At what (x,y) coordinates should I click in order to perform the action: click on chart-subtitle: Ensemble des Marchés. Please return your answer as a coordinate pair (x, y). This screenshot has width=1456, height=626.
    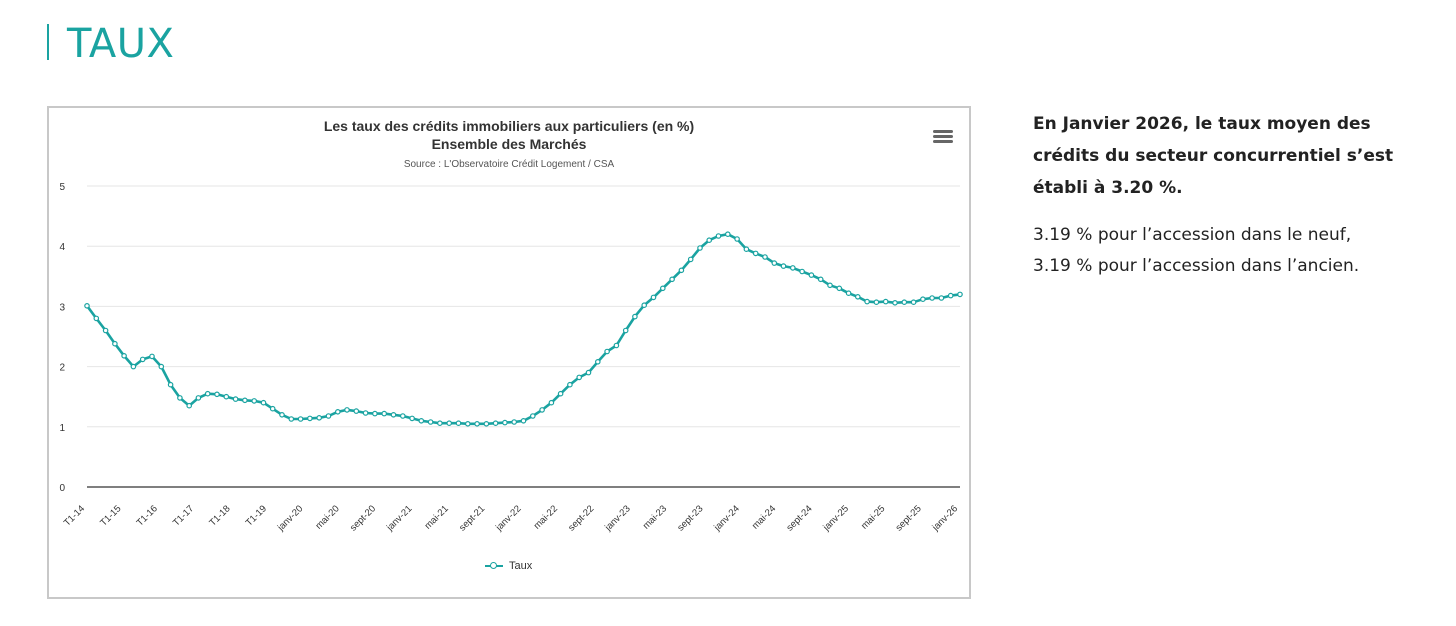
    Looking at the image, I should click on (509, 144).